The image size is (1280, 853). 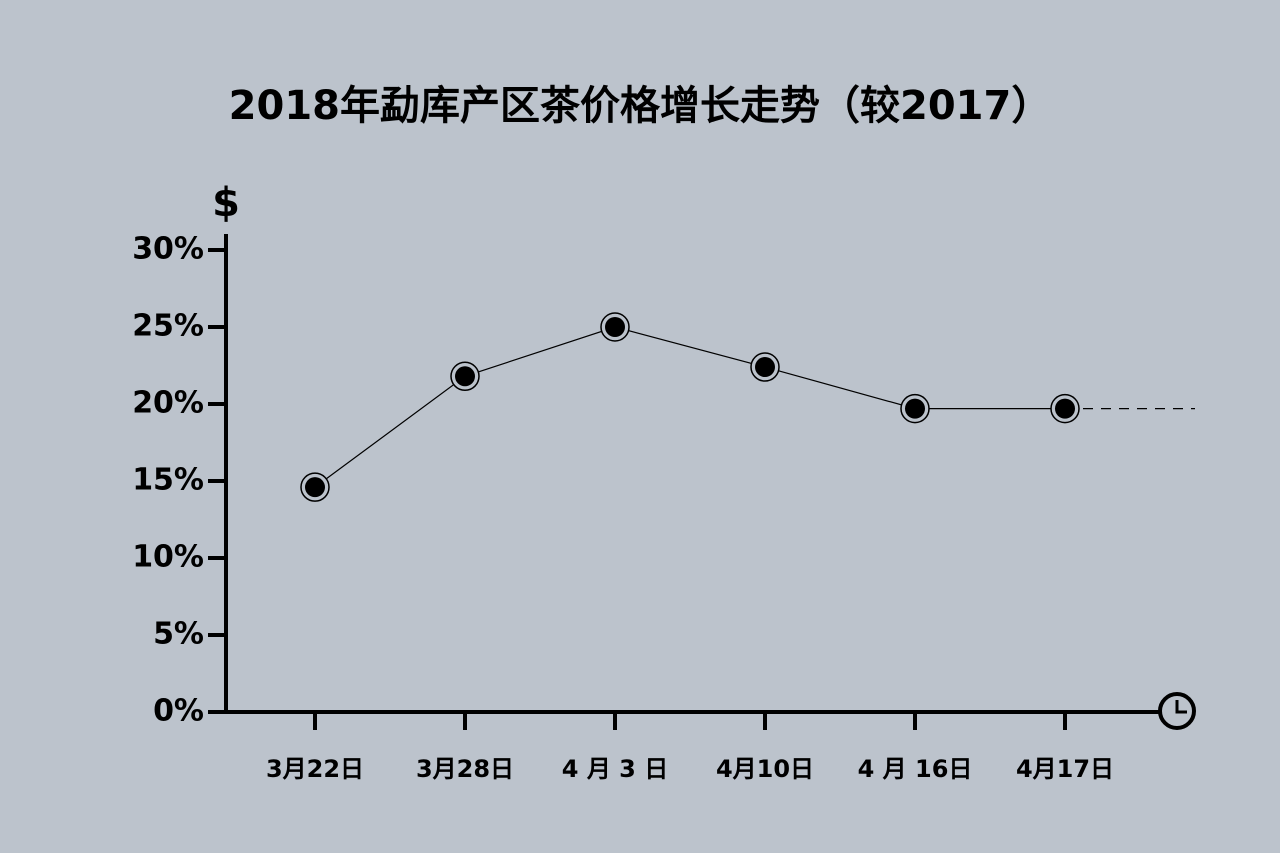 What do you see at coordinates (168, 480) in the screenshot?
I see `y-tick-label: 15%` at bounding box center [168, 480].